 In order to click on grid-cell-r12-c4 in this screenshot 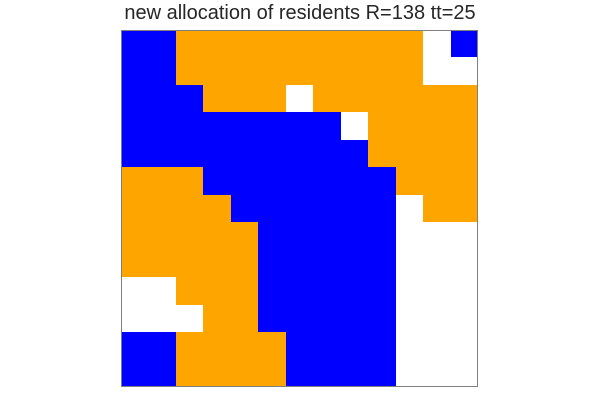, I will do `click(244, 373)`.